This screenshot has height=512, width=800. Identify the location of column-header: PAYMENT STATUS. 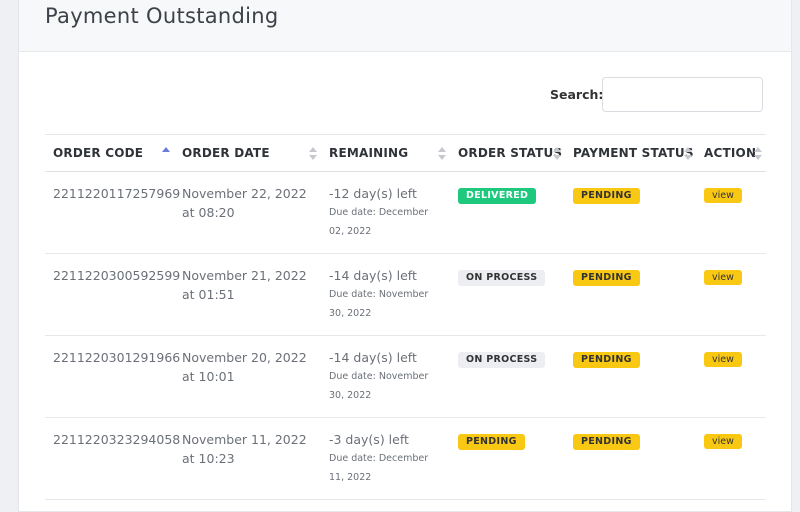
(630, 153).